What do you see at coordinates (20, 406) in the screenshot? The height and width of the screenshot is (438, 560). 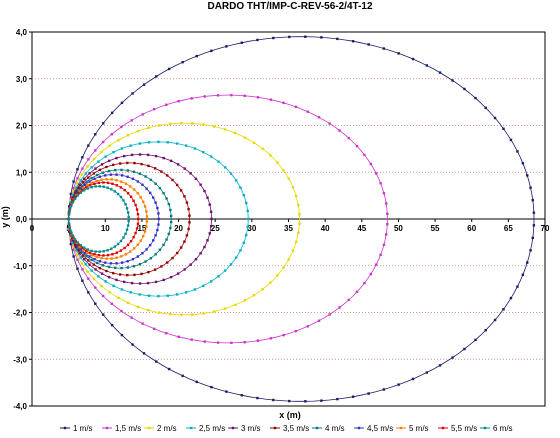 I see `y-tick-label: -4,0` at bounding box center [20, 406].